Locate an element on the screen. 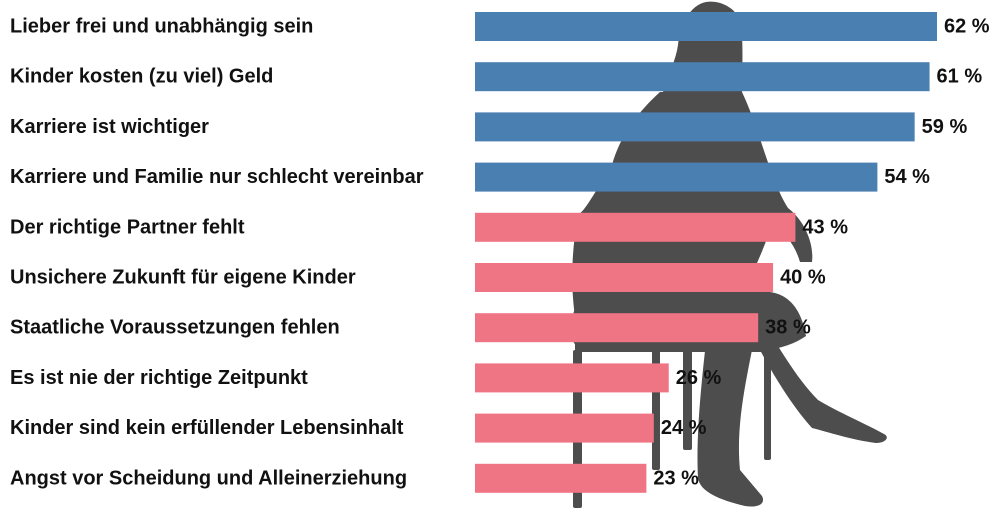 The image size is (1000, 510). category-label: Lieber frei und unabhängig sein is located at coordinates (161, 27).